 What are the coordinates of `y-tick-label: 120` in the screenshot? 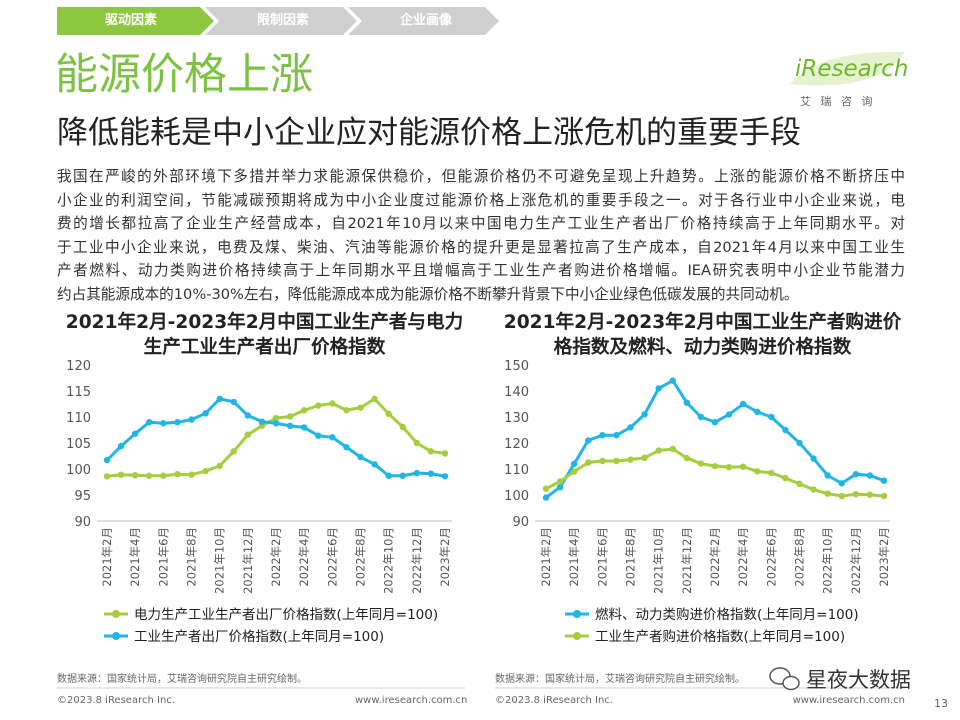 It's located at (78, 366).